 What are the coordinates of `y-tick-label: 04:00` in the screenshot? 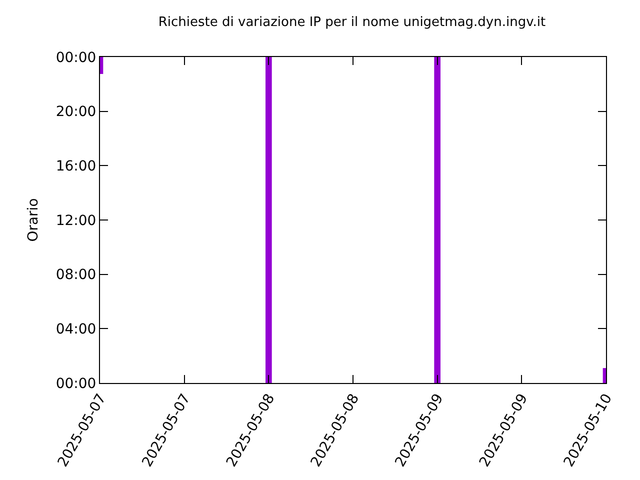 It's located at (76, 330).